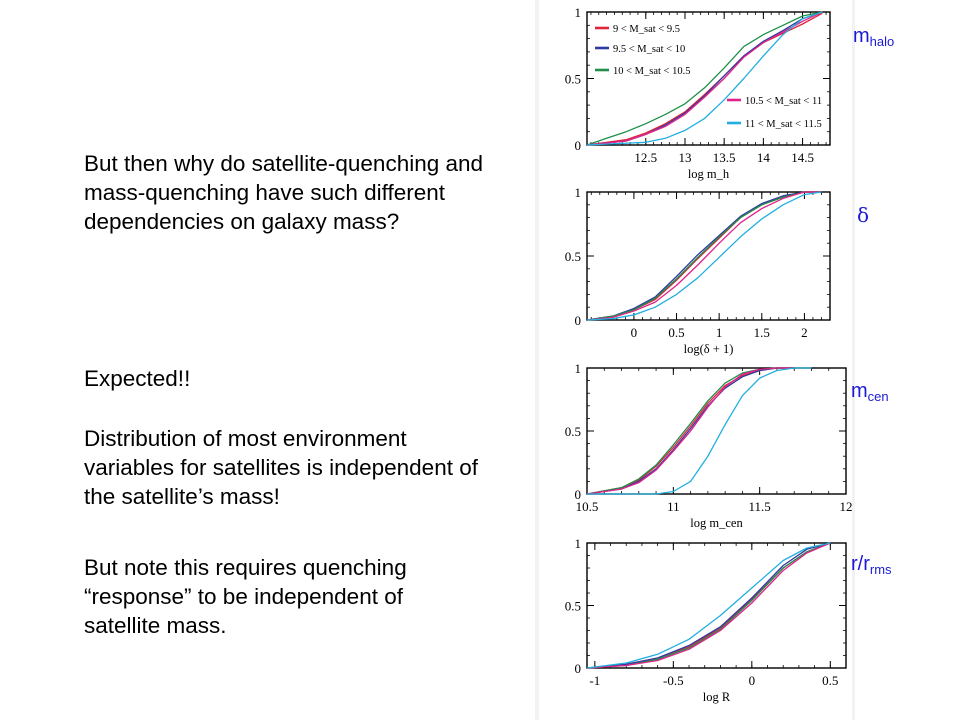 This screenshot has width=960, height=720. Describe the element at coordinates (649, 49) in the screenshot. I see `legend-label: 9.5 < M_sat < 10` at that location.